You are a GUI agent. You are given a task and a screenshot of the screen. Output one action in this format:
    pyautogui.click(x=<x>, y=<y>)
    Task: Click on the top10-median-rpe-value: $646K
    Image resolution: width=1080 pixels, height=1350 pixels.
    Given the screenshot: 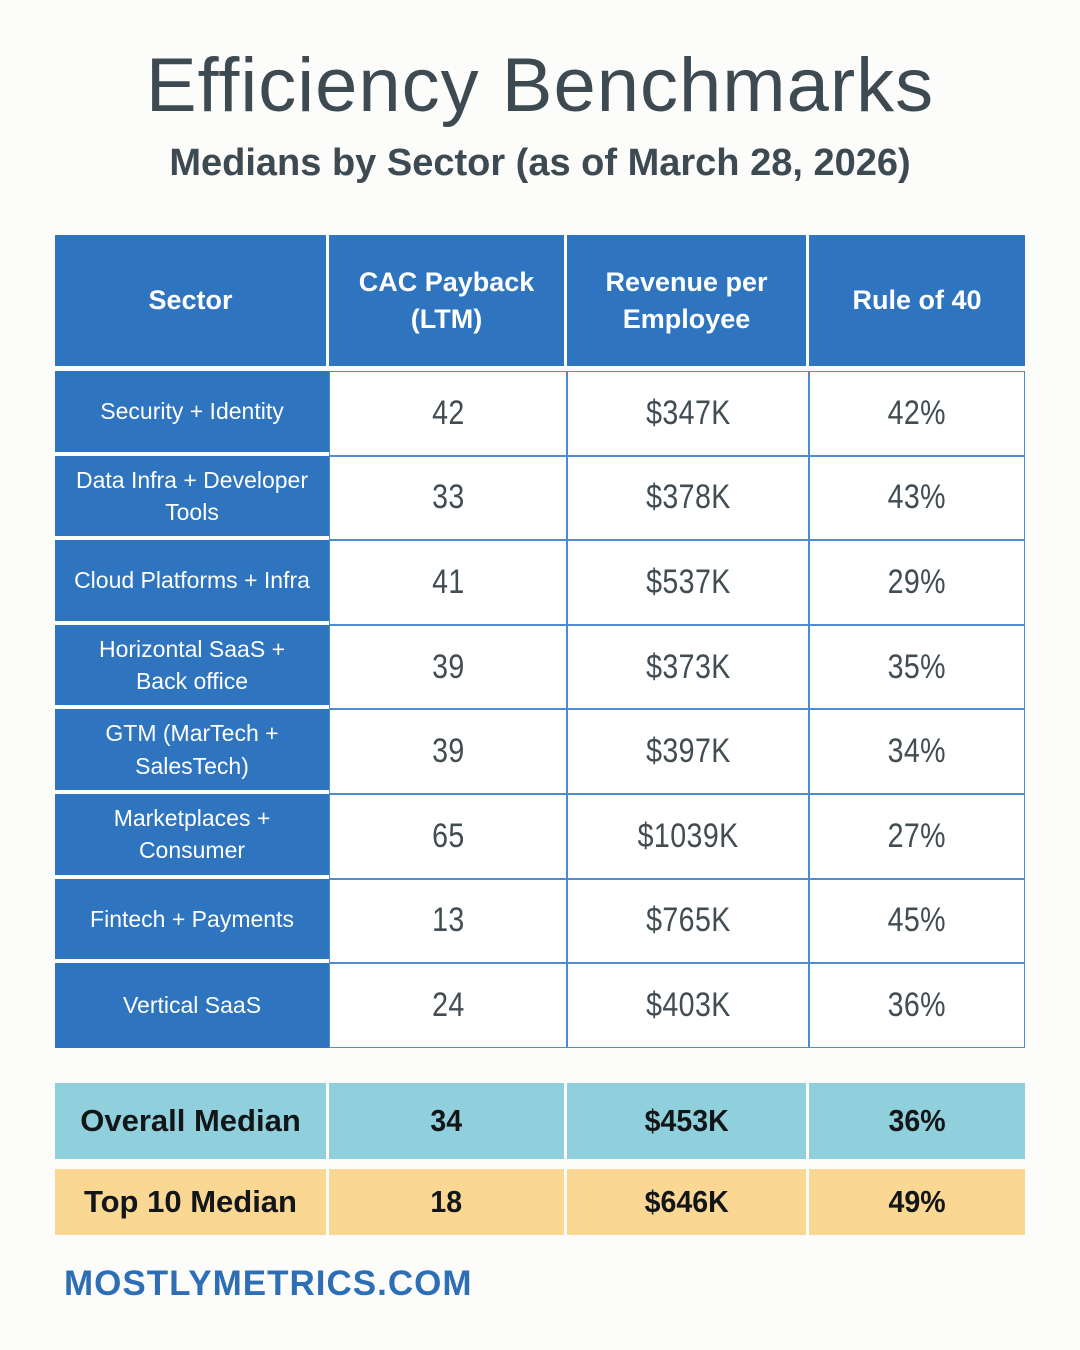 What is the action you would take?
    pyautogui.click(x=686, y=1201)
    